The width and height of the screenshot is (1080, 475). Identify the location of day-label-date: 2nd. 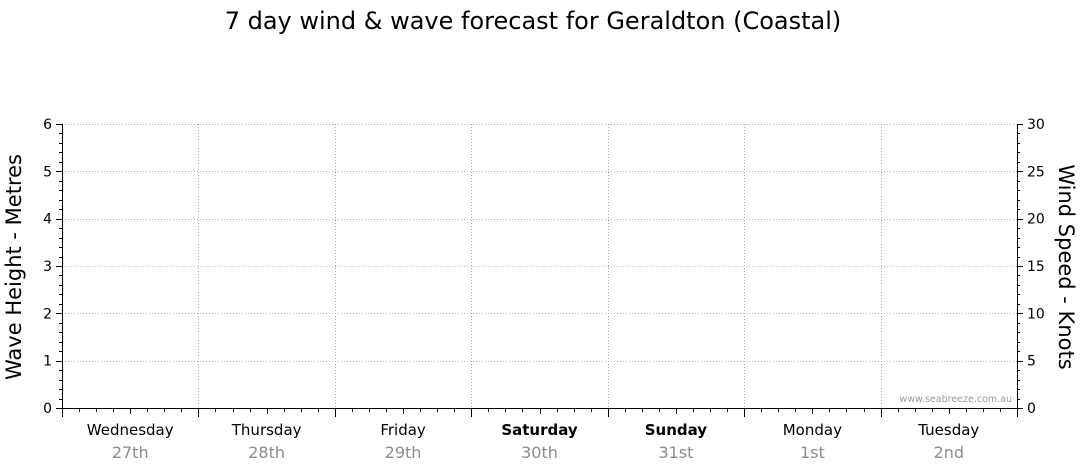
(949, 452).